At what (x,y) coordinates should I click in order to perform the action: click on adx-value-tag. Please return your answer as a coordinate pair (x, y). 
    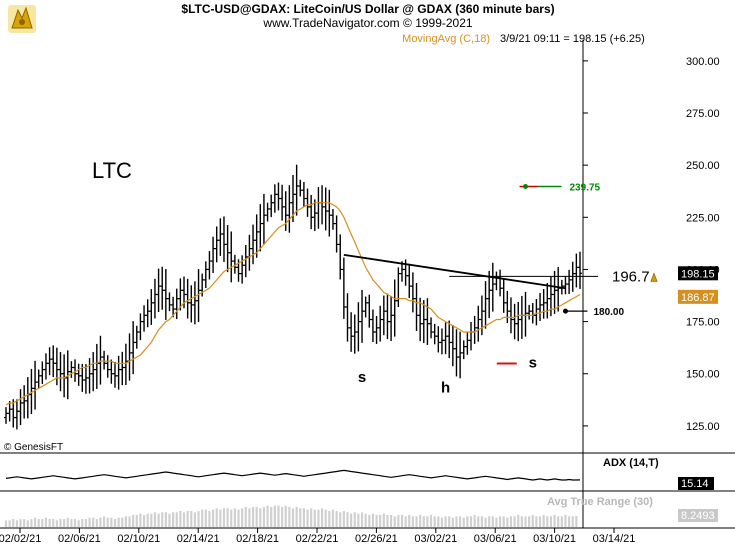
    Looking at the image, I should click on (696, 483).